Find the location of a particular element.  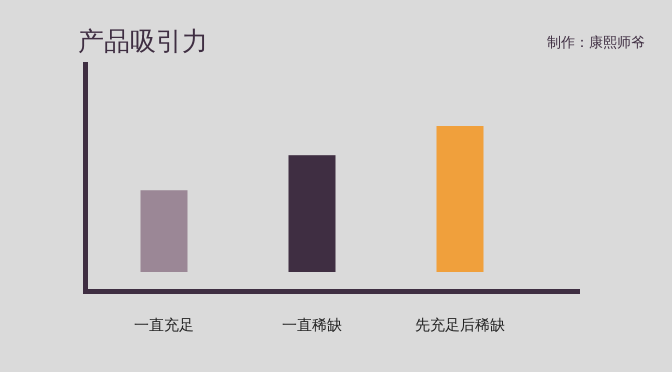

x-tick-label: 先充足后稀缺 is located at coordinates (460, 325).